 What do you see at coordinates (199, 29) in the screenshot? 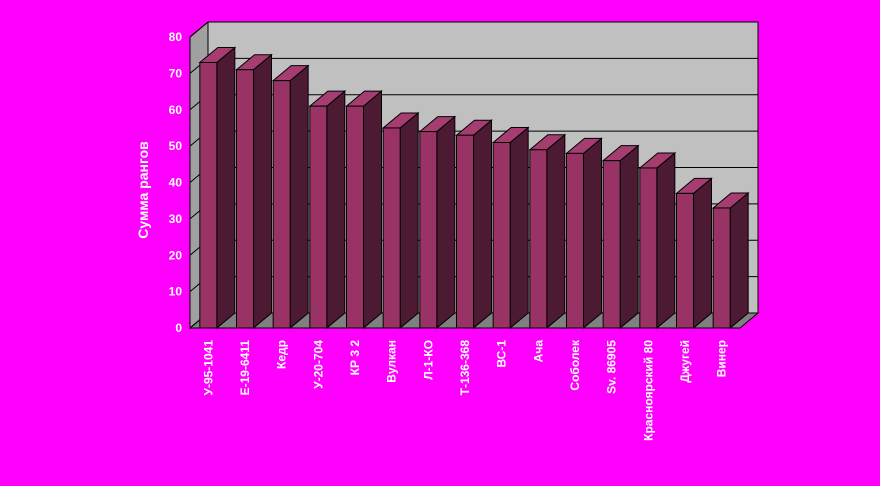
I see `grid-line-side` at bounding box center [199, 29].